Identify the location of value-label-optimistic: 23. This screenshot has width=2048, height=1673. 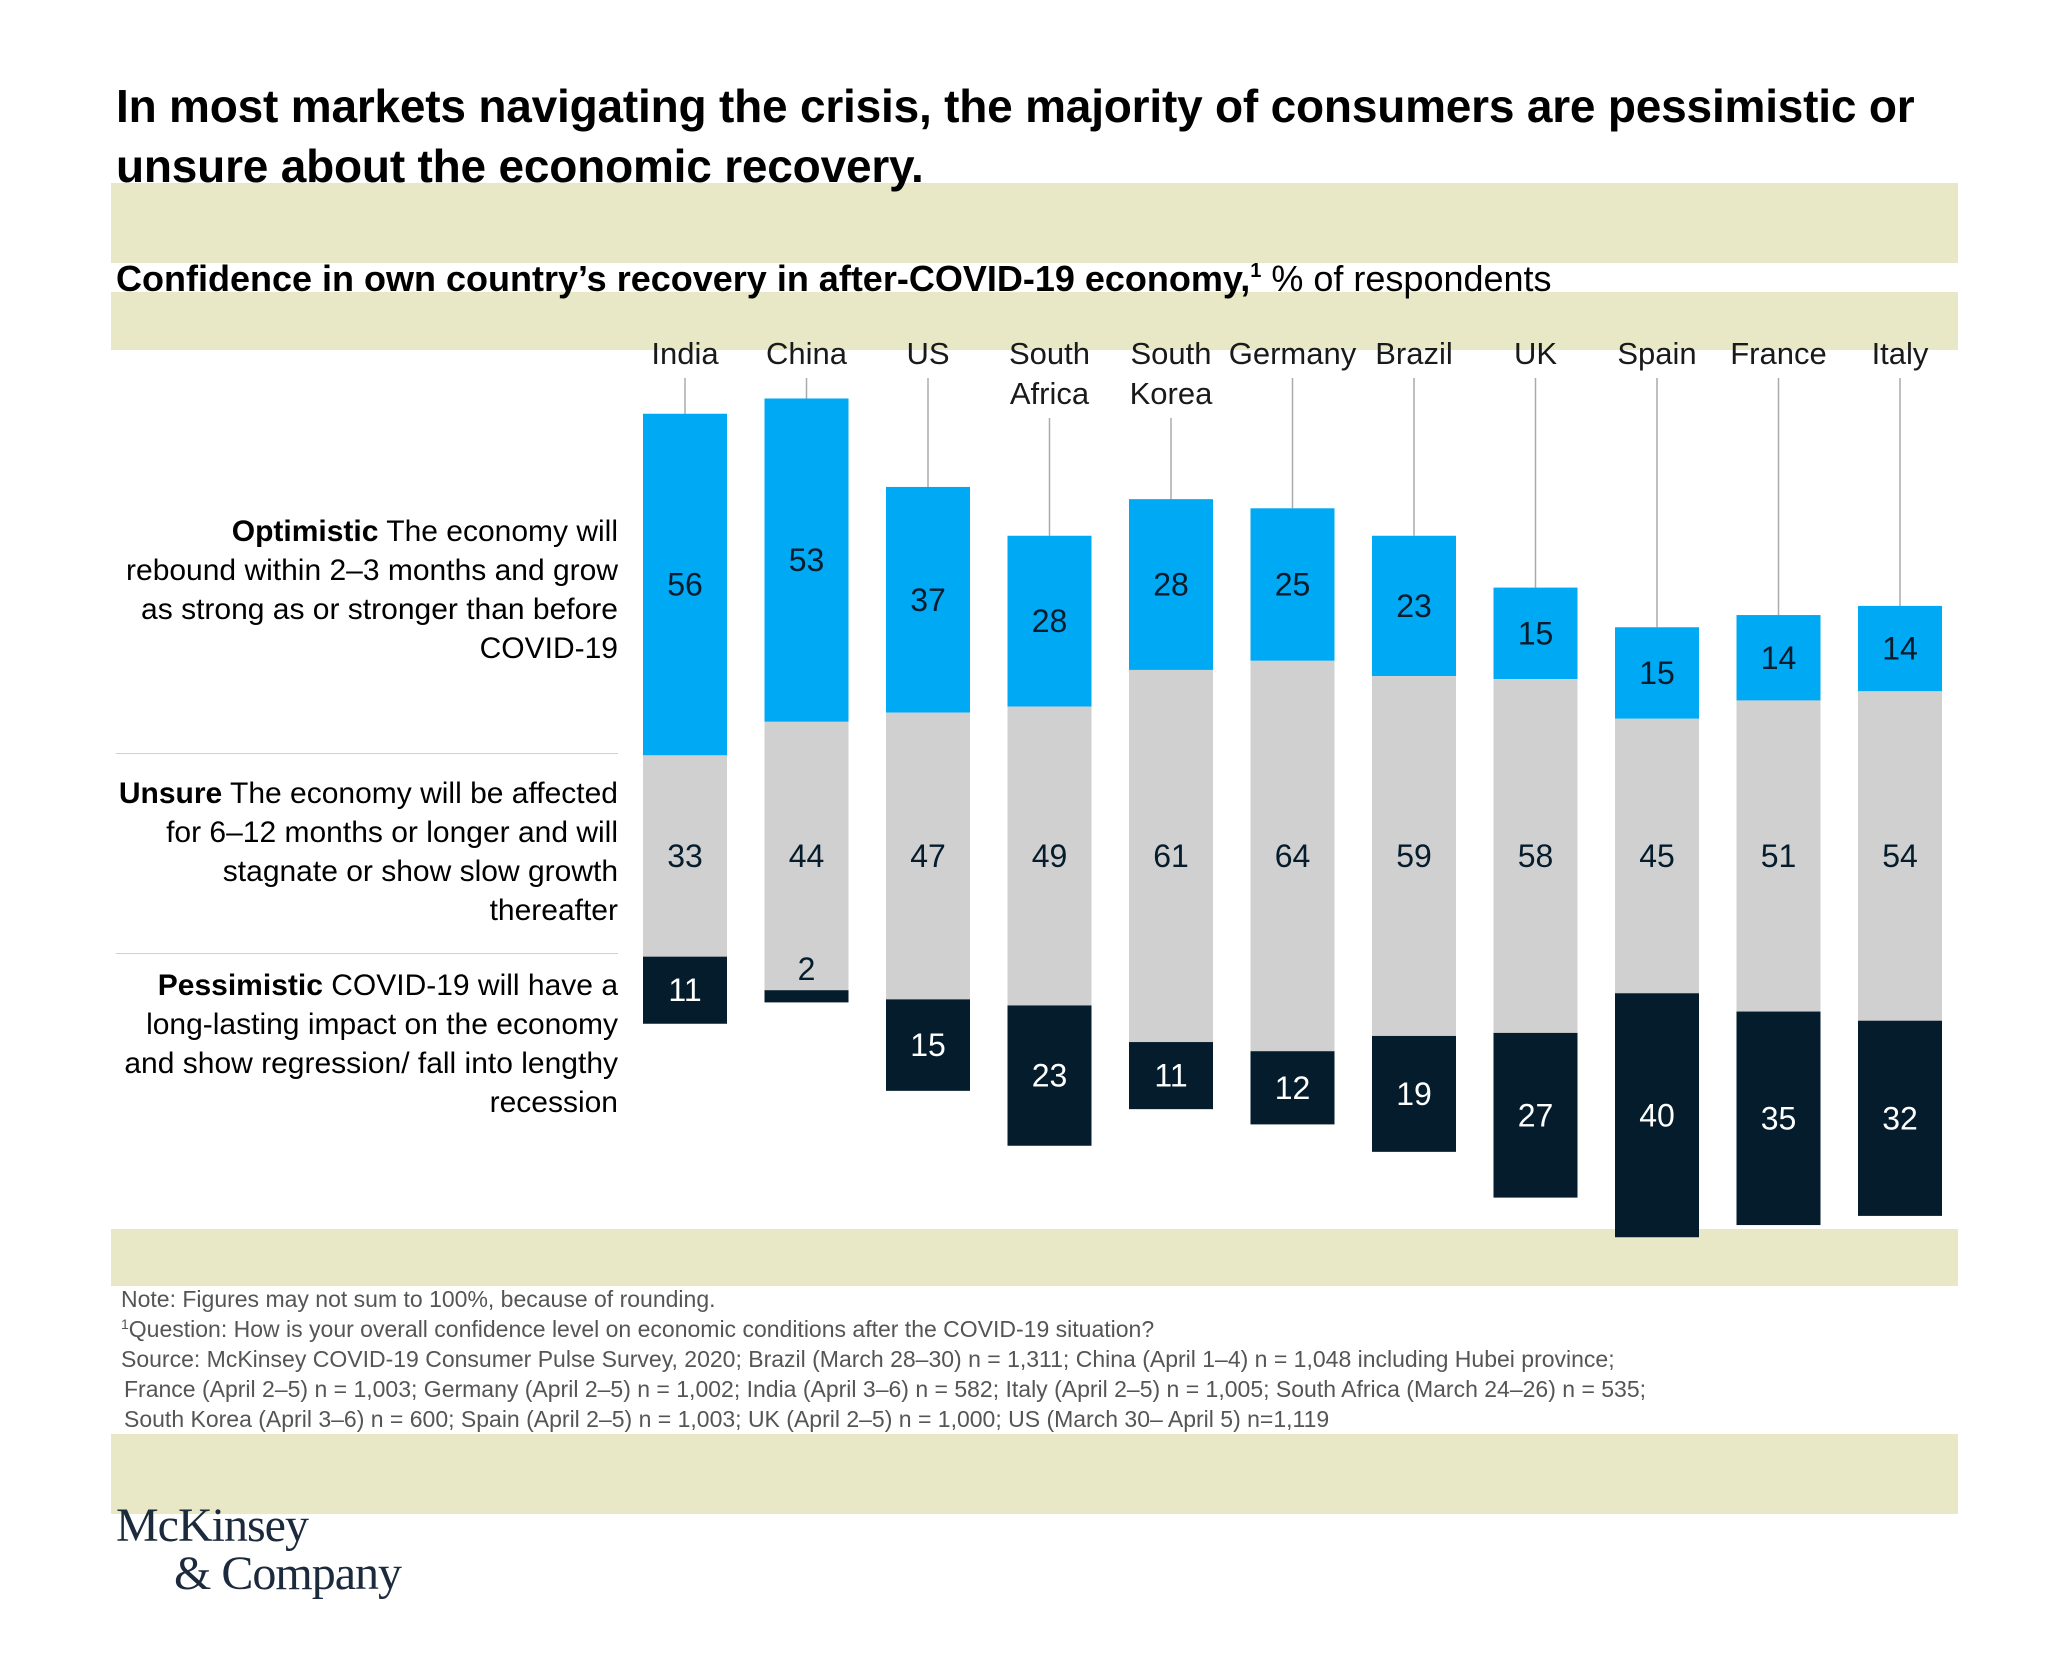
(1414, 606).